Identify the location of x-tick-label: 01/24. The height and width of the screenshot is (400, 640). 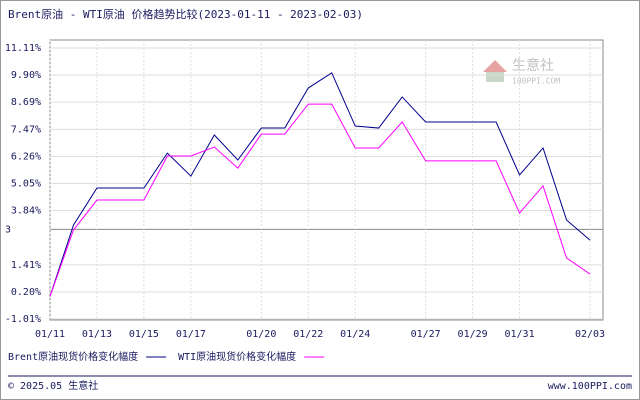
(355, 334).